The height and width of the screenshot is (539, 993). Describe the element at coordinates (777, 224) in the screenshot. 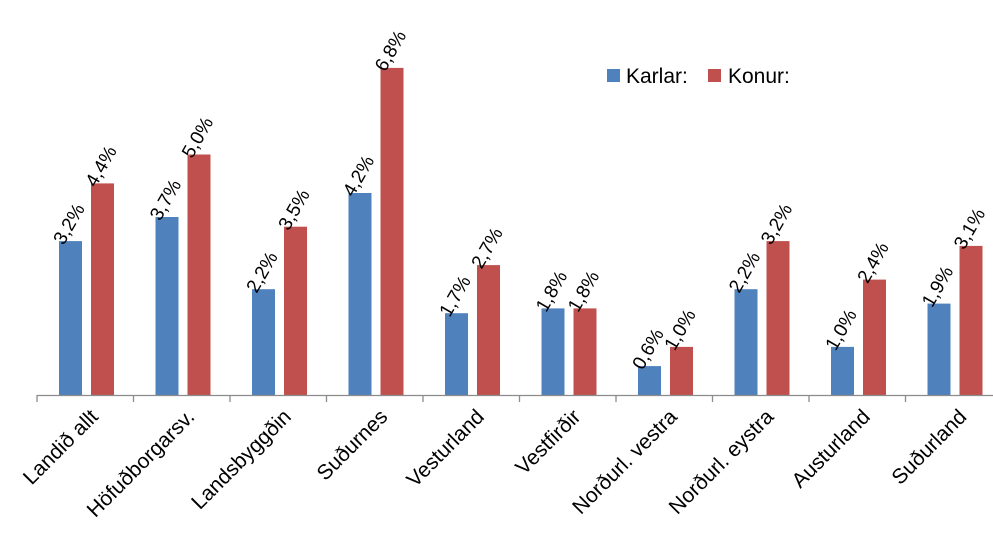

I see `value-label-series1-7: 3,2%` at that location.